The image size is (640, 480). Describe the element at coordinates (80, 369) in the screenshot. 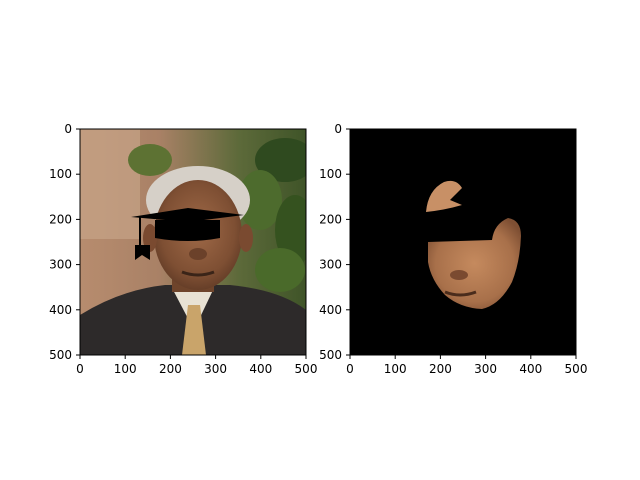

I see `left-x-tick-label: 0` at that location.